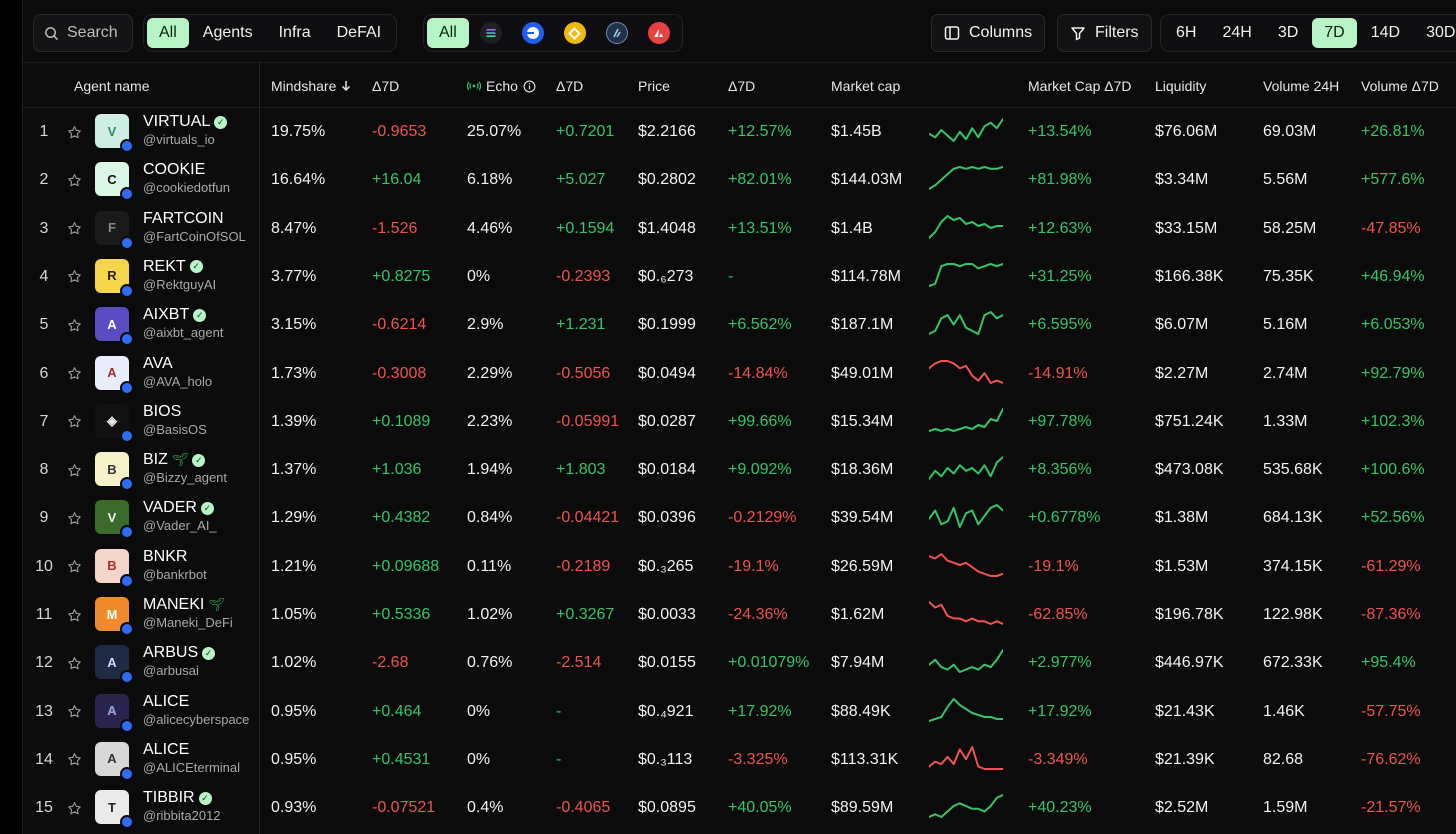 Image resolution: width=1456 pixels, height=834 pixels. Describe the element at coordinates (570, 86) in the screenshot. I see `header-echo-d7: Δ7D` at that location.